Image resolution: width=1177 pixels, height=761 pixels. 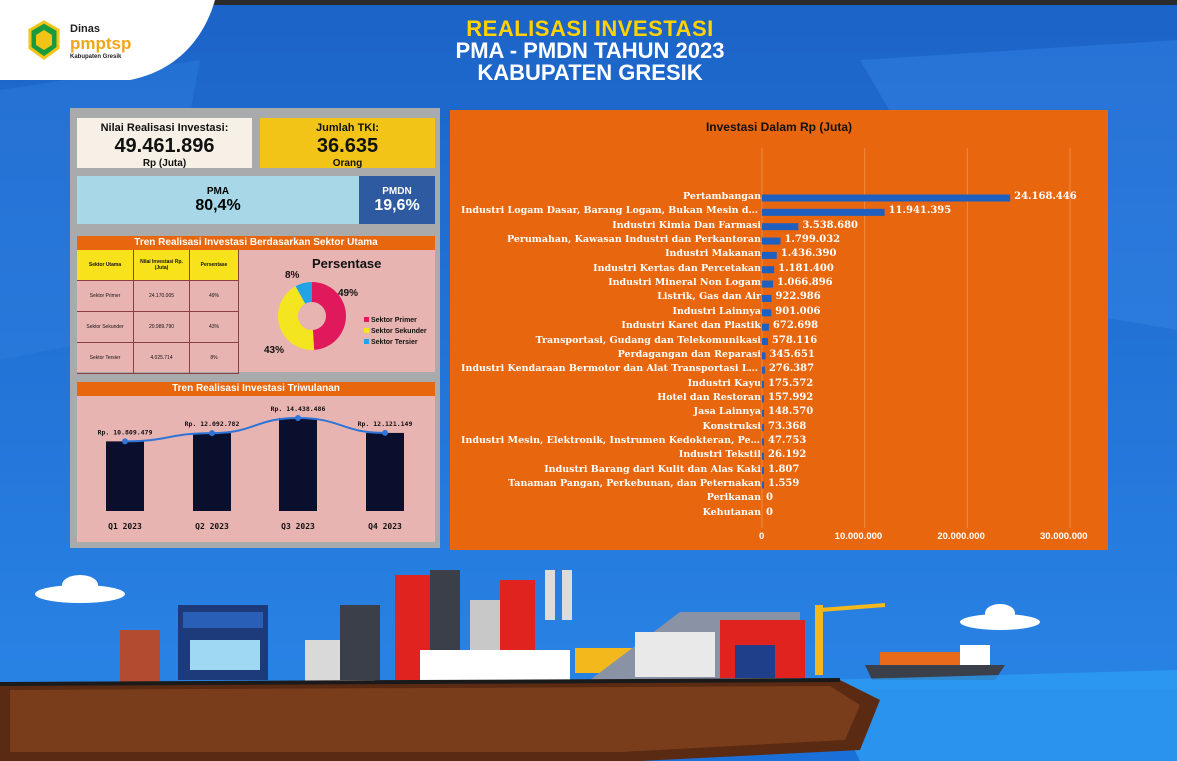 I want to click on investment-category-label: Industri Kertas dan Percetakan, so click(x=677, y=268).